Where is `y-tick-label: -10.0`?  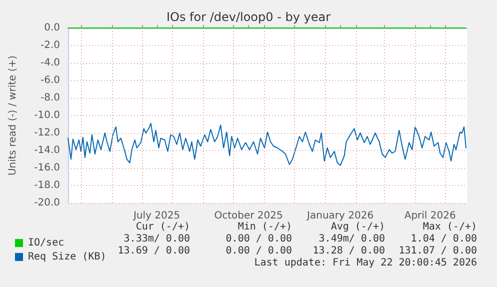 y-tick-label: -10.0 is located at coordinates (47, 115).